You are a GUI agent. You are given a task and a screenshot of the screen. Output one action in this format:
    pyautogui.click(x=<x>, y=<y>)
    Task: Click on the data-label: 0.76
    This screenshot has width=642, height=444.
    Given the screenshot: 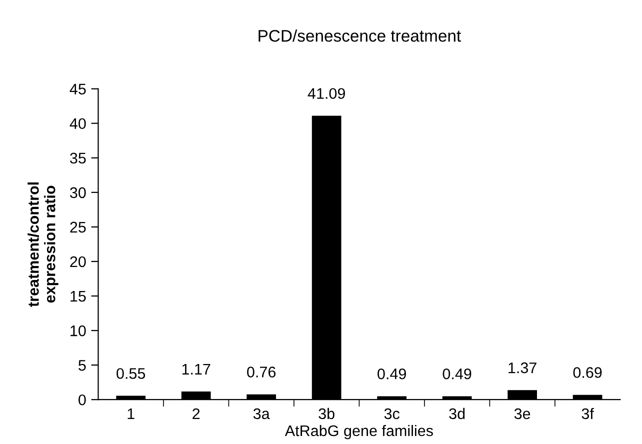 What is the action you would take?
    pyautogui.click(x=261, y=372)
    